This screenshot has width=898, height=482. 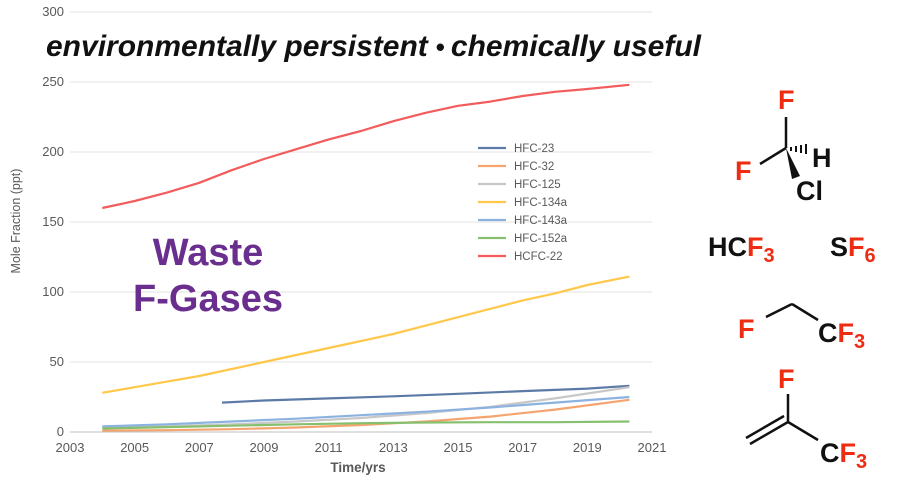 What do you see at coordinates (393, 447) in the screenshot?
I see `x-tick-label: 2013` at bounding box center [393, 447].